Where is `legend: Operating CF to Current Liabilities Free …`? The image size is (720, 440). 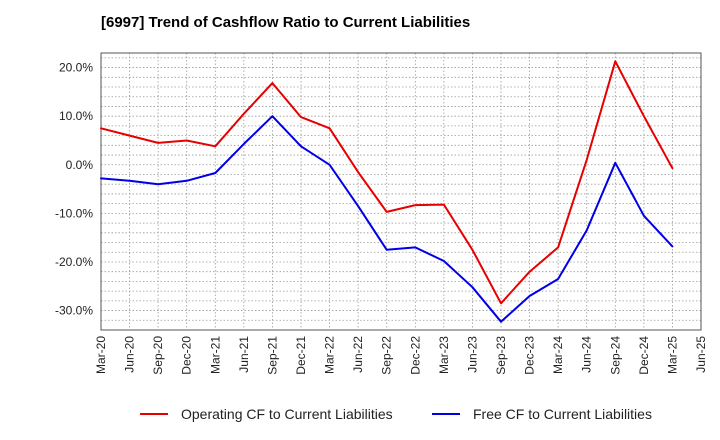
legend: Operating CF to Current Liabilities Free … is located at coordinates (396, 414).